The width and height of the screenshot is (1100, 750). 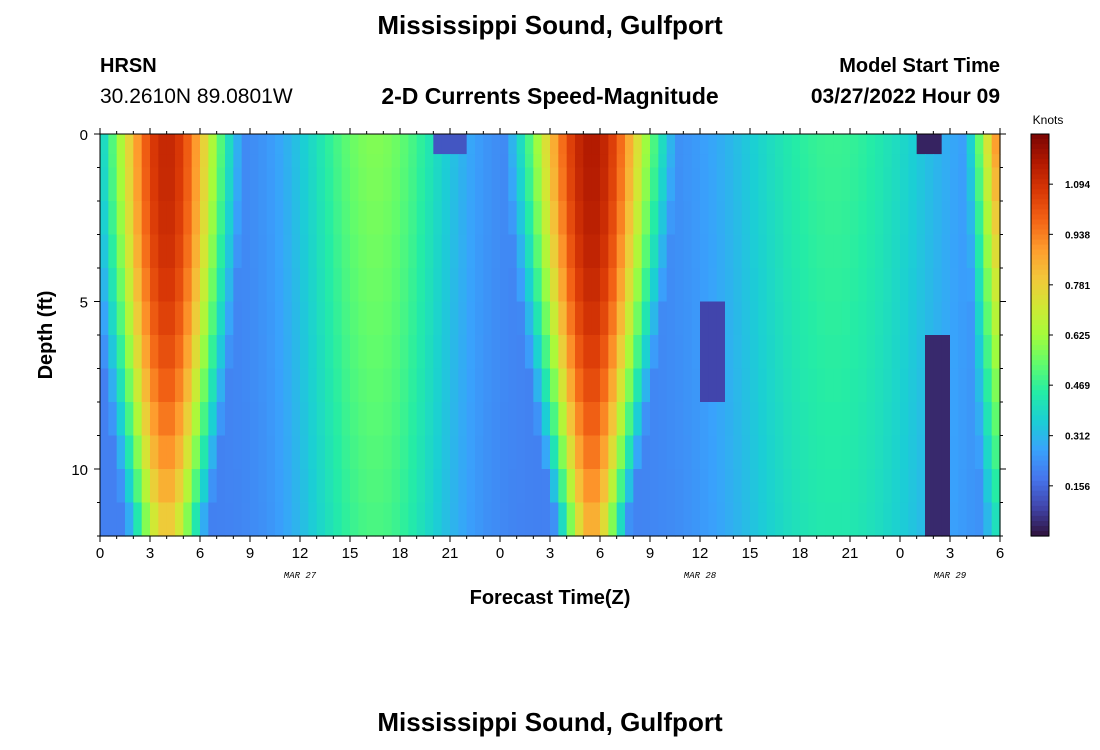 What do you see at coordinates (1077, 336) in the screenshot?
I see `colorbar-tick-label: 0.625` at bounding box center [1077, 336].